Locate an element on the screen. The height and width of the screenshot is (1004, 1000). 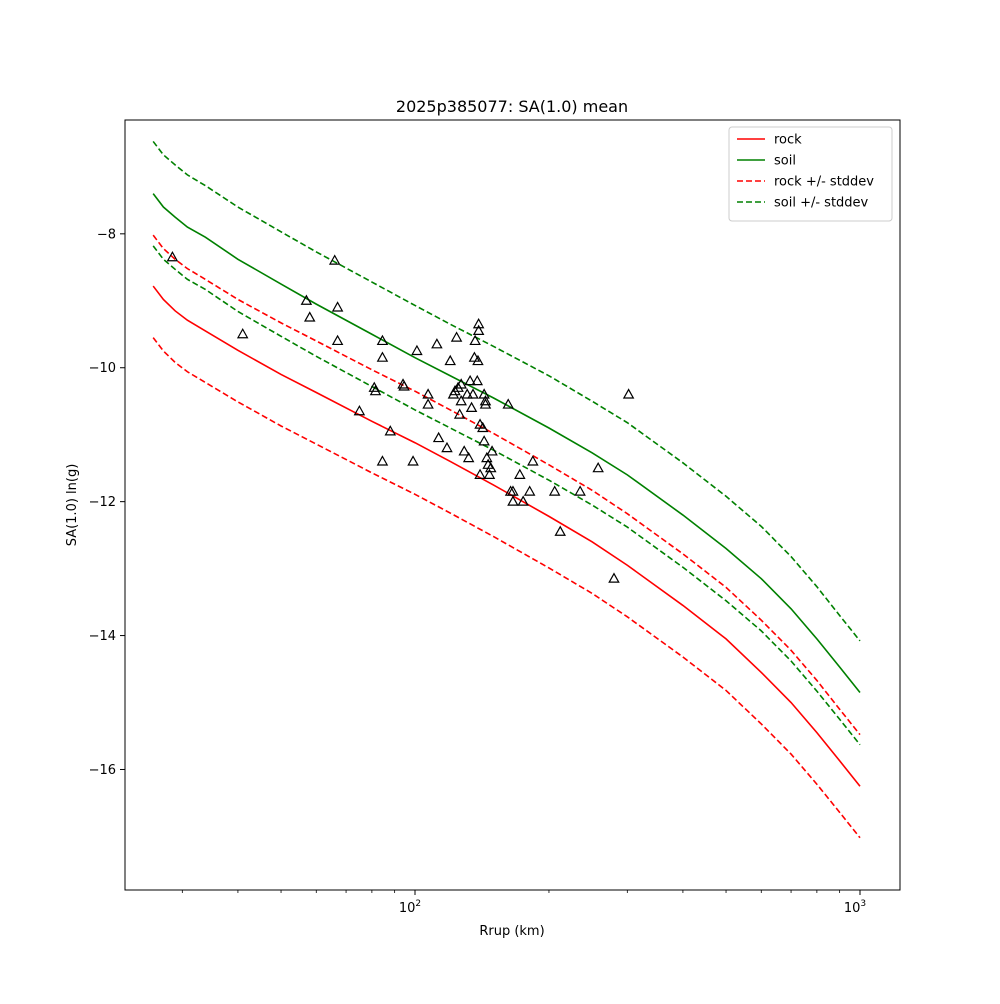
x-tick-label-0: 10² is located at coordinates (410, 907).